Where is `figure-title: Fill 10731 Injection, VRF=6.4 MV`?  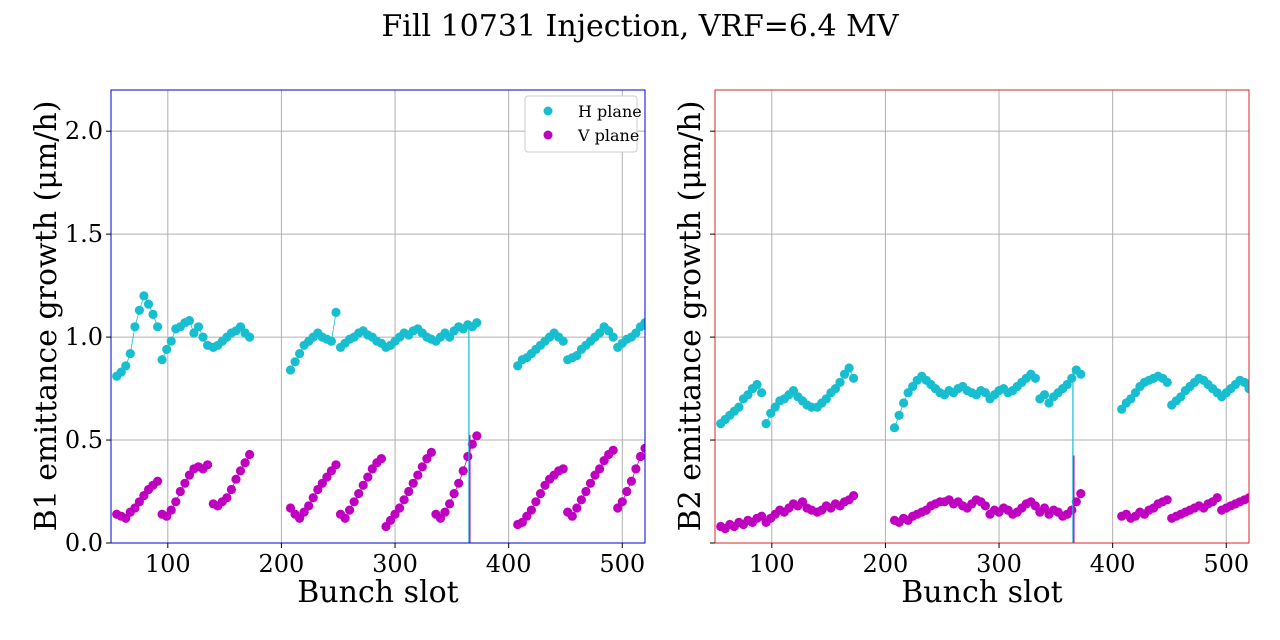
figure-title: Fill 10731 Injection, VRF=6.4 MV is located at coordinates (640, 26).